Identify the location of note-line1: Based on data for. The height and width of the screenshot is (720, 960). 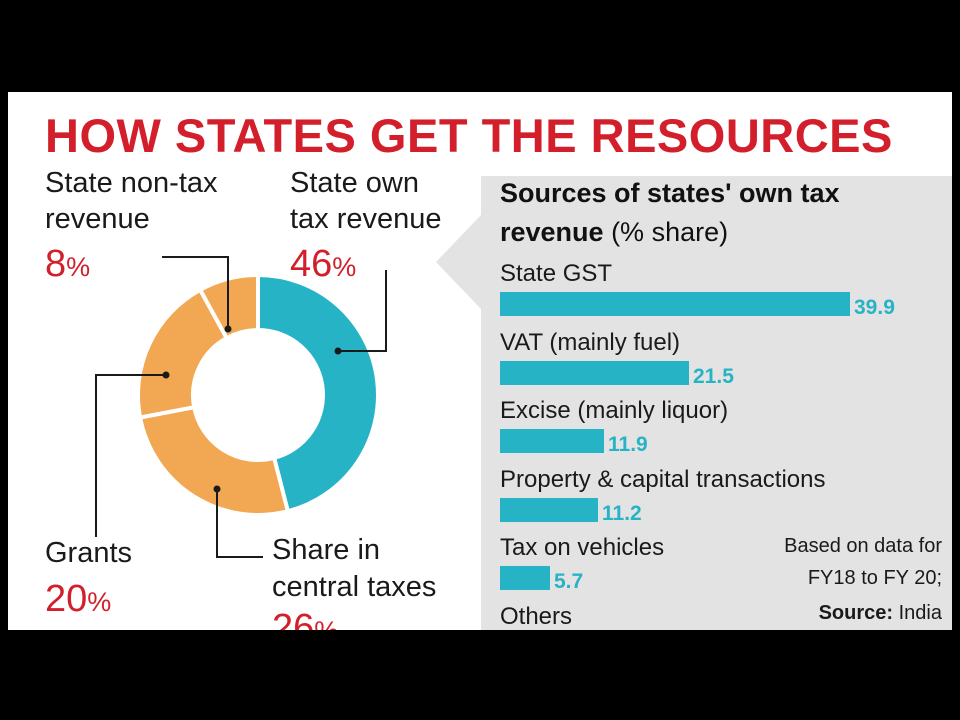
(863, 546).